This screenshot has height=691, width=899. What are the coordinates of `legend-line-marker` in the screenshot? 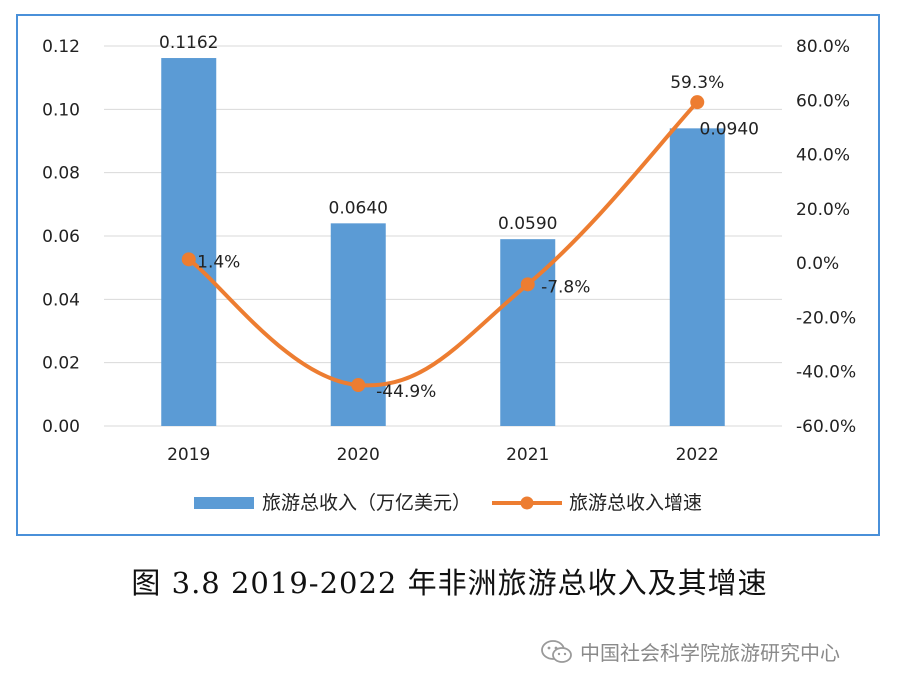 It's located at (527, 503).